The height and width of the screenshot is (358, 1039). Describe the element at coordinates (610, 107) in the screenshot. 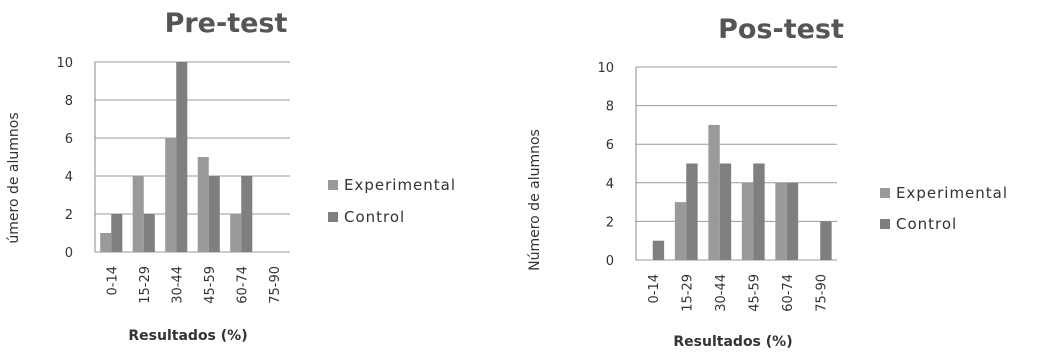

I see `postest-ytick-label-8: 8` at that location.